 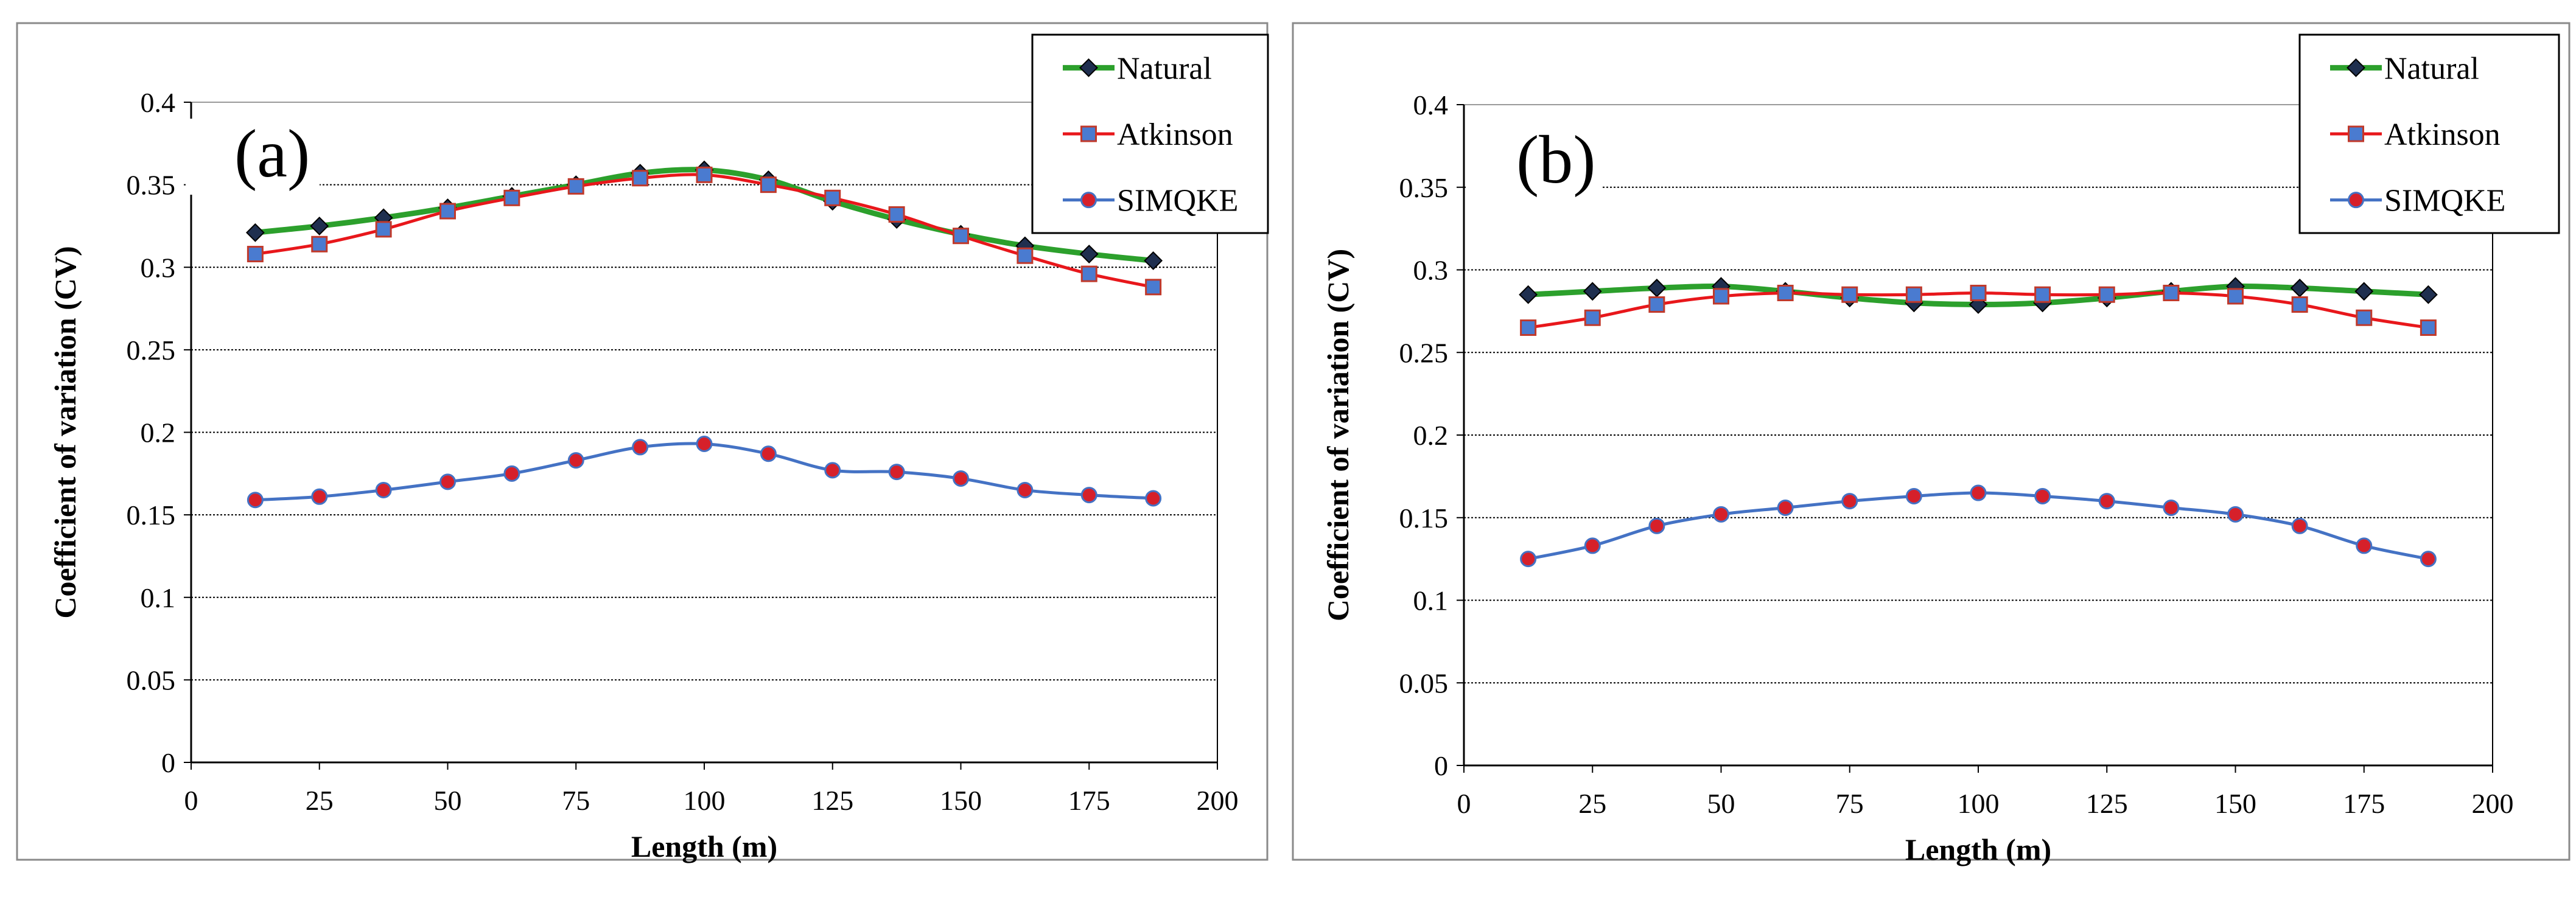 What do you see at coordinates (2364, 803) in the screenshot?
I see `x-tick-label: 175` at bounding box center [2364, 803].